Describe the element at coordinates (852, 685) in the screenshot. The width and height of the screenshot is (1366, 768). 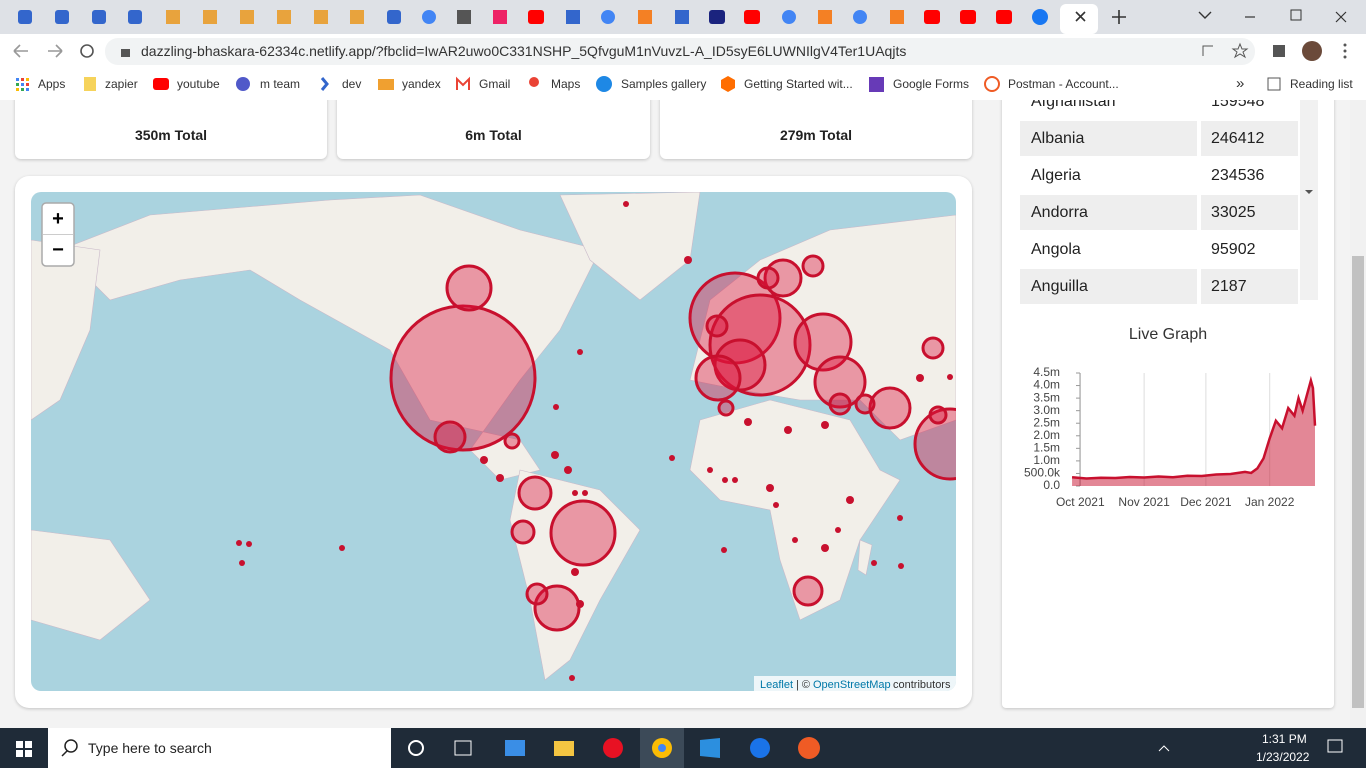
I see `attribution-link: OpenStreetMap` at that location.